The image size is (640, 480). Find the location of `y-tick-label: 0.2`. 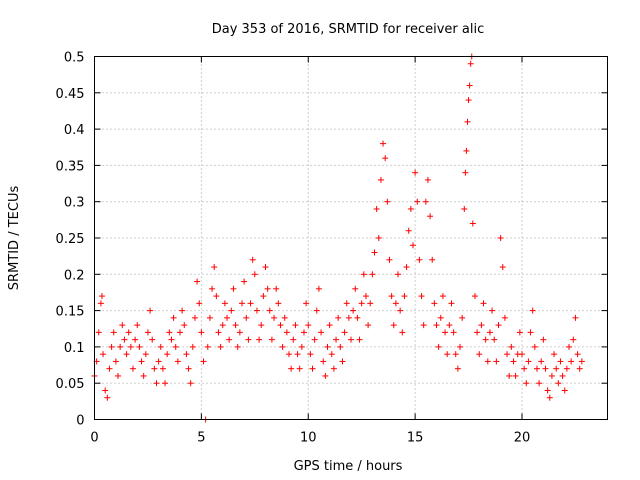

y-tick-label: 0.2 is located at coordinates (74, 275).